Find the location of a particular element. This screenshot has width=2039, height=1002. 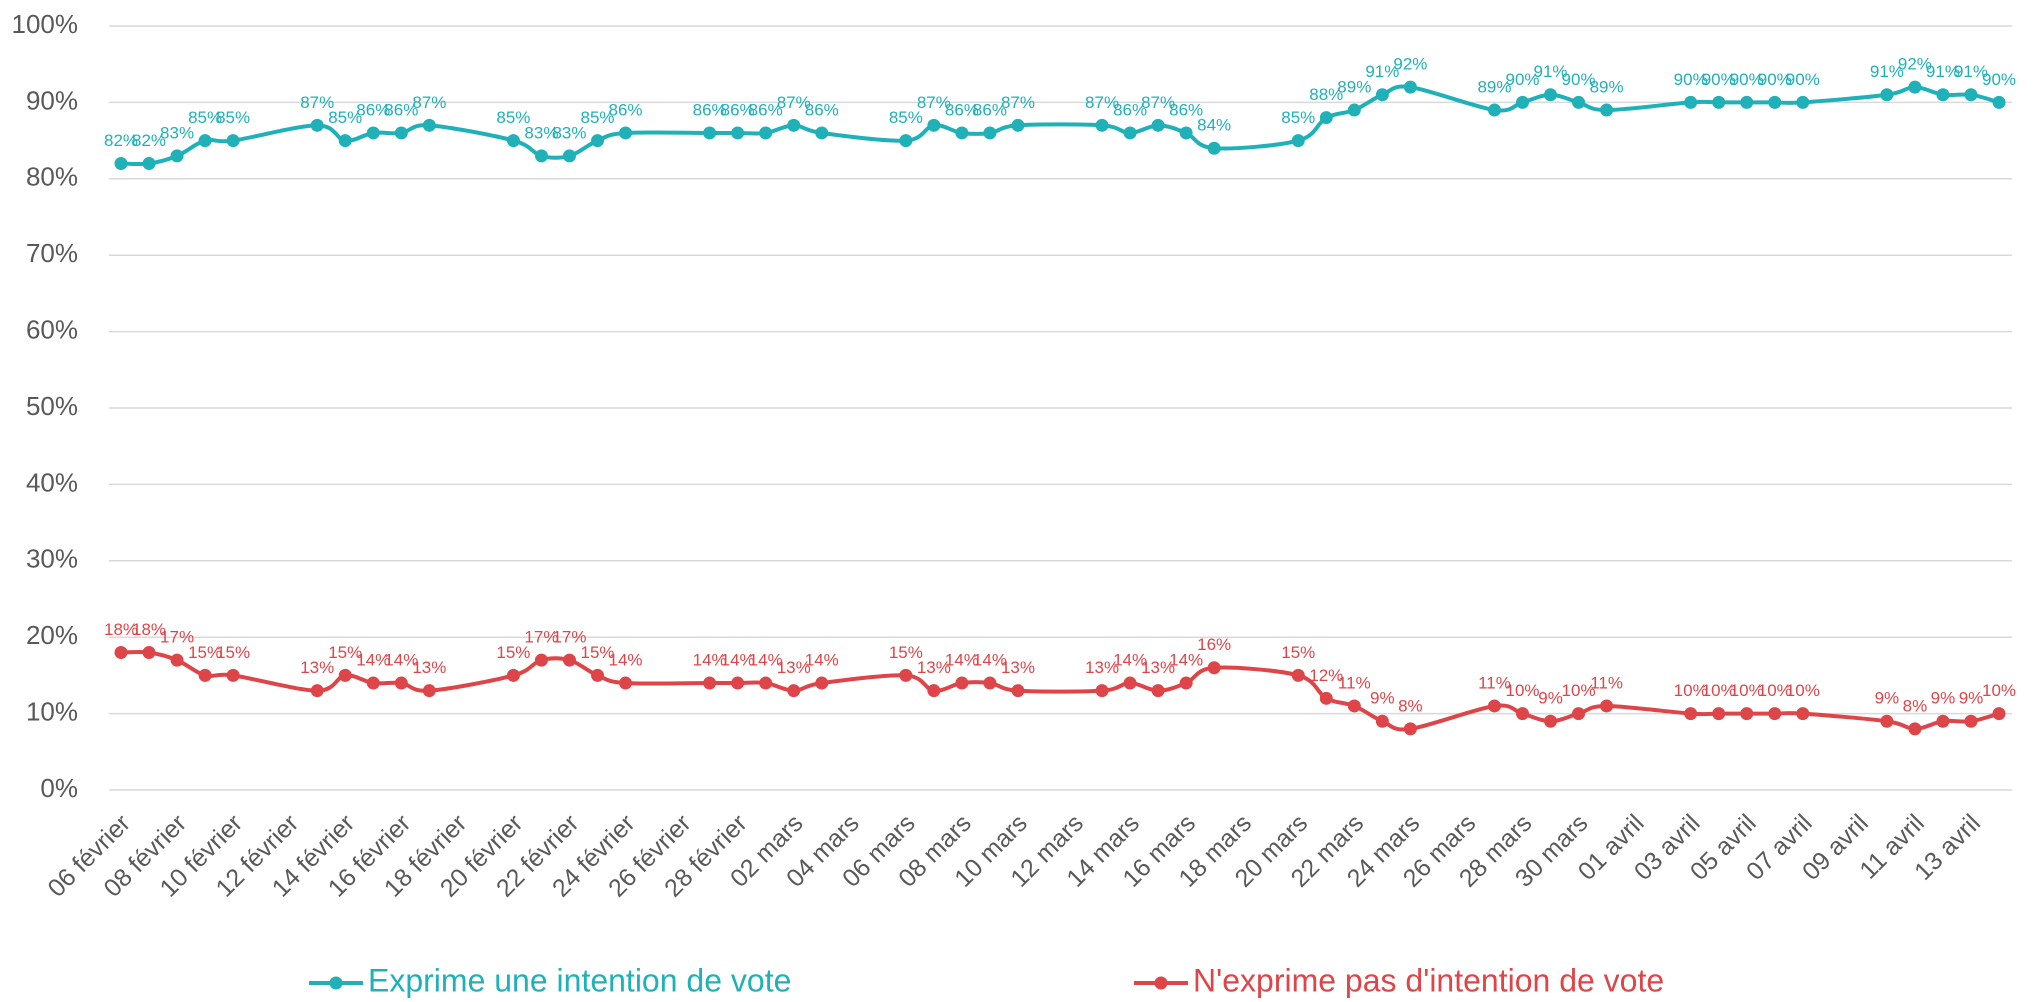

y-tick-label: 100% is located at coordinates (45, 24).